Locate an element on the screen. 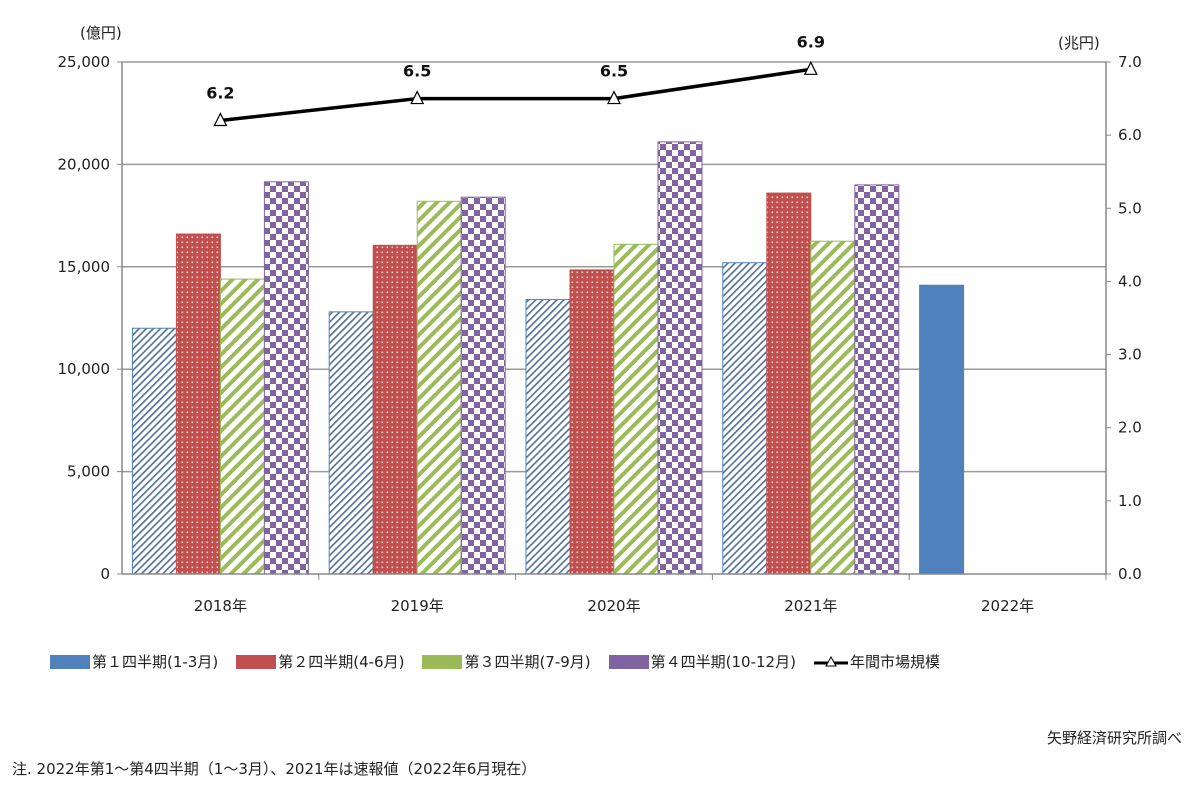 The height and width of the screenshot is (803, 1200). y2-tick-label: 4.0 is located at coordinates (1130, 281).